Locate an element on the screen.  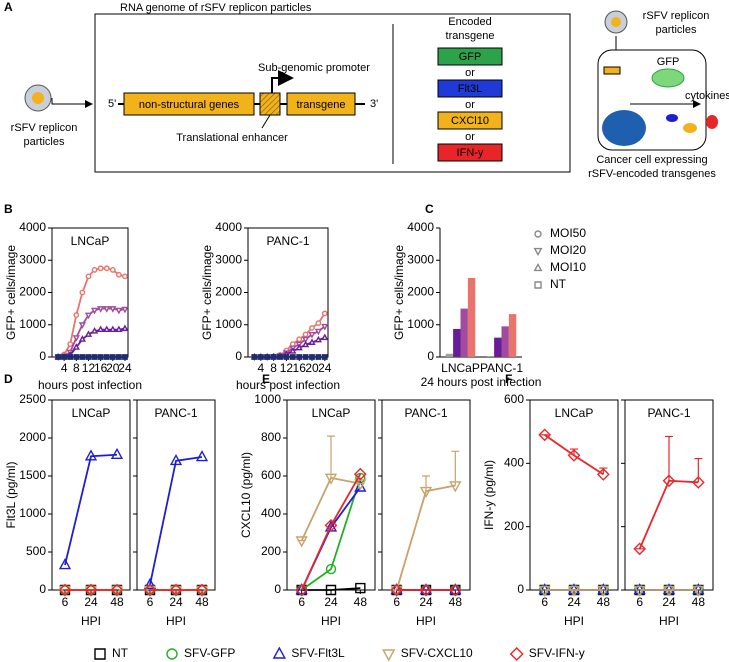
legend-label: SFV-Flt3L is located at coordinates (318, 653).